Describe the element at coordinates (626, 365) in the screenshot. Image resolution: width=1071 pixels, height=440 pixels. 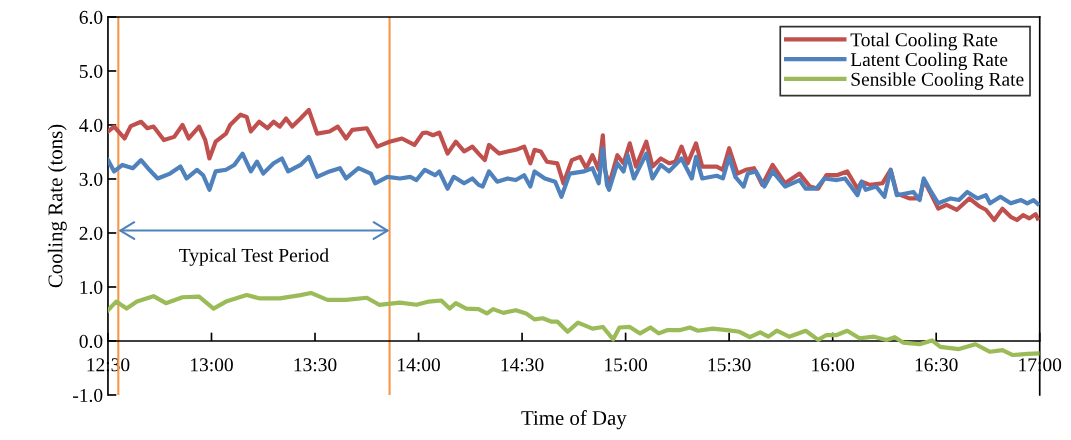
I see `x-tick-label: 15:00` at that location.